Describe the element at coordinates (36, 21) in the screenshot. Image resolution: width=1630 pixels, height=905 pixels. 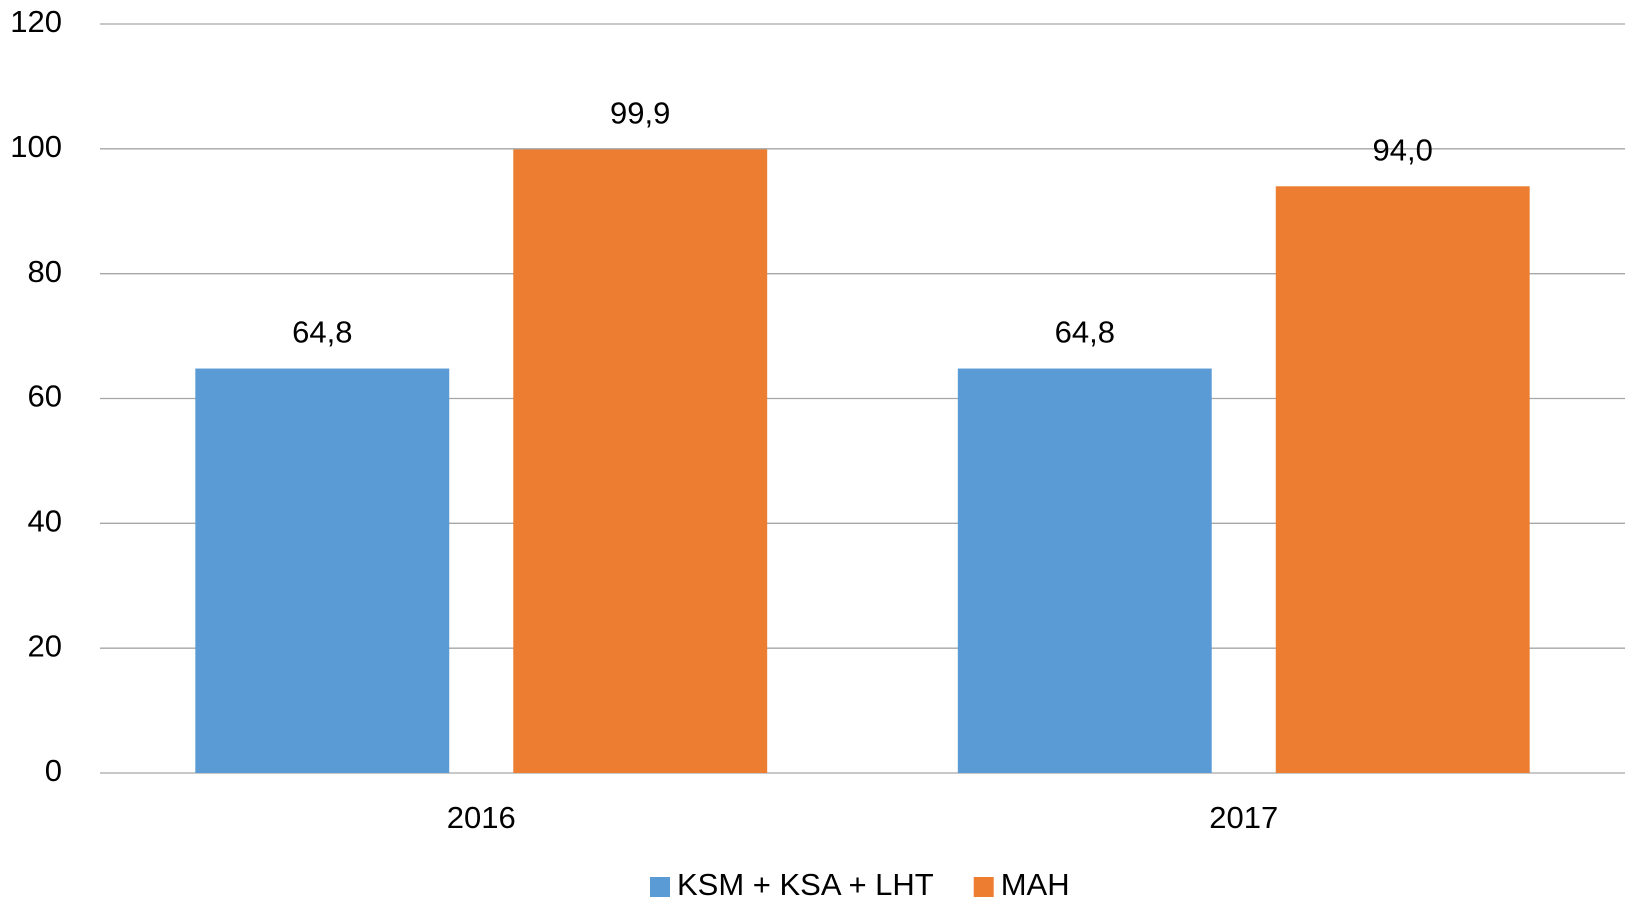
I see `y-tick-label: 120` at that location.